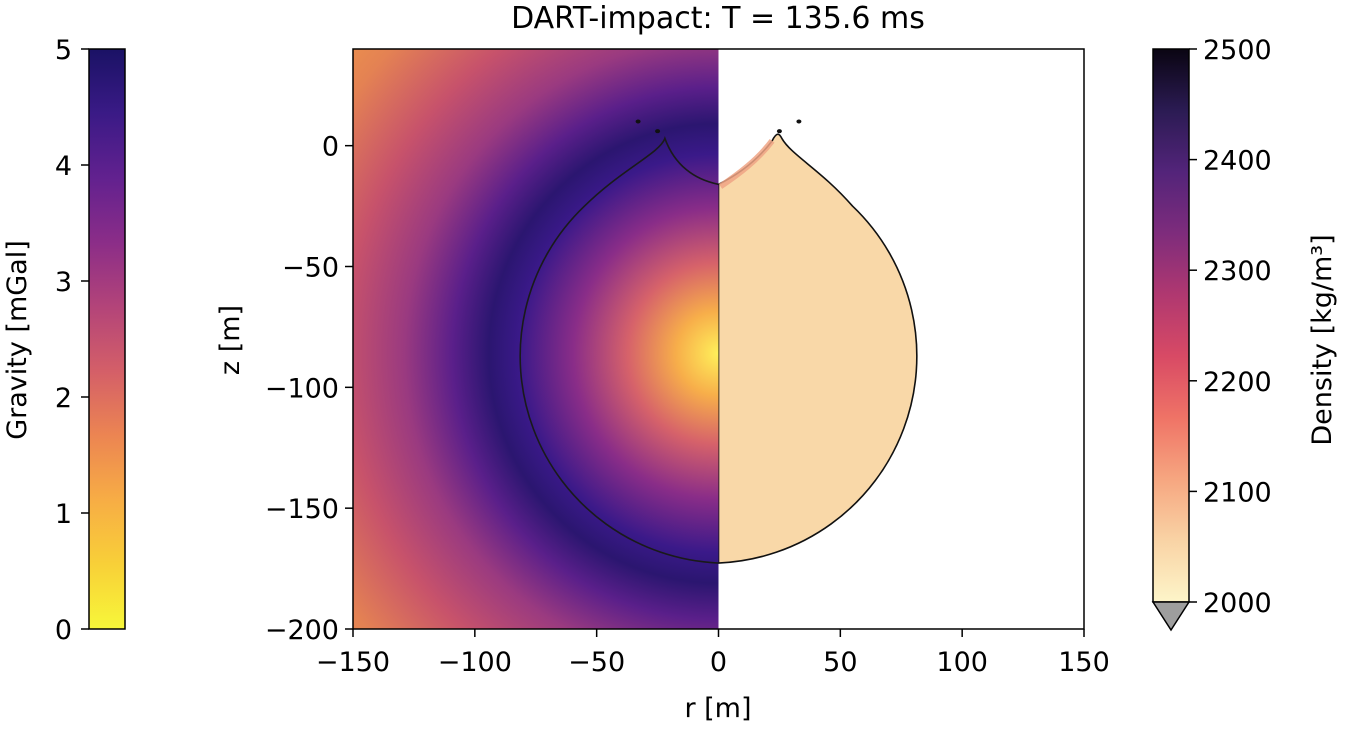 The height and width of the screenshot is (736, 1352). I want to click on x-axis: −150 −100 −50 0 50 100 150, so click(713, 653).